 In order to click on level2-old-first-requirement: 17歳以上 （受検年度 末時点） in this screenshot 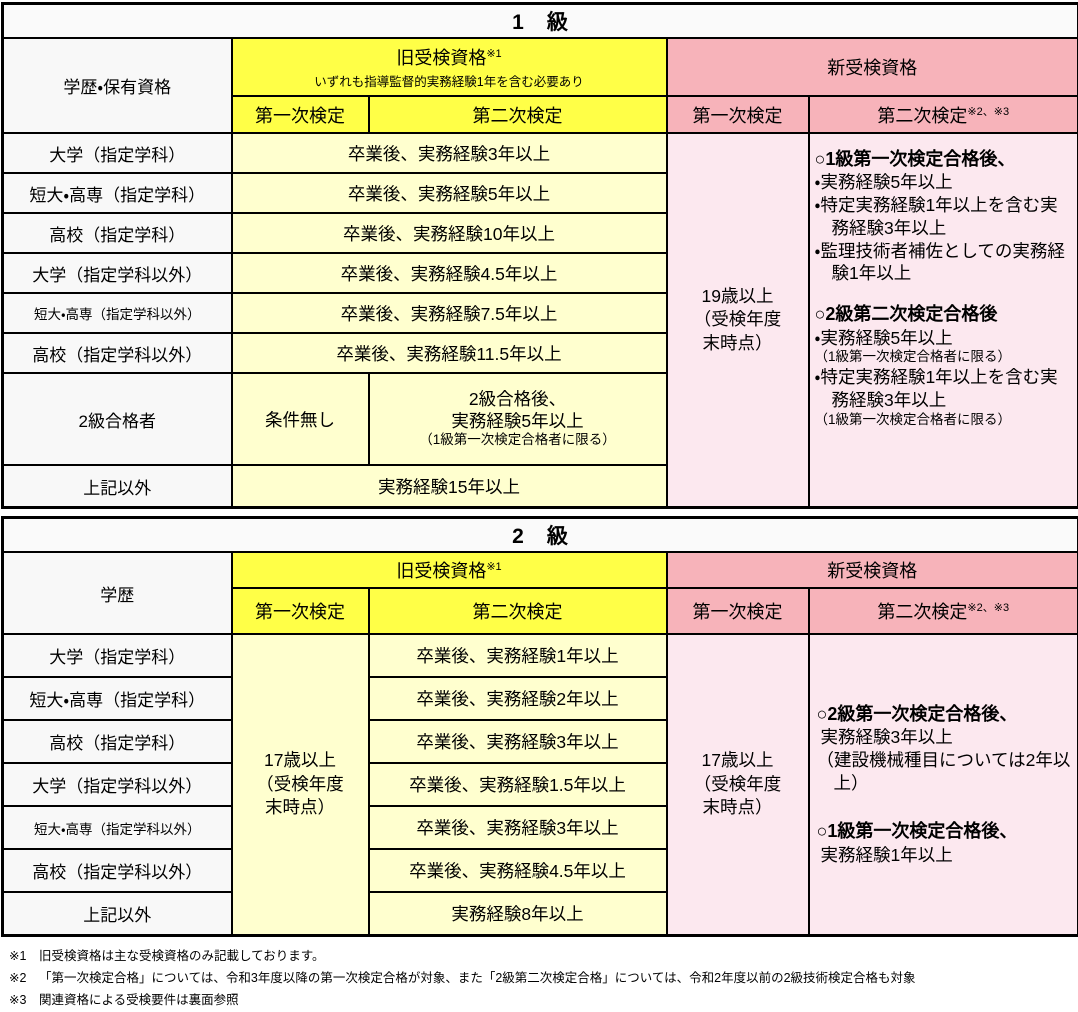, I will do `click(300, 785)`.